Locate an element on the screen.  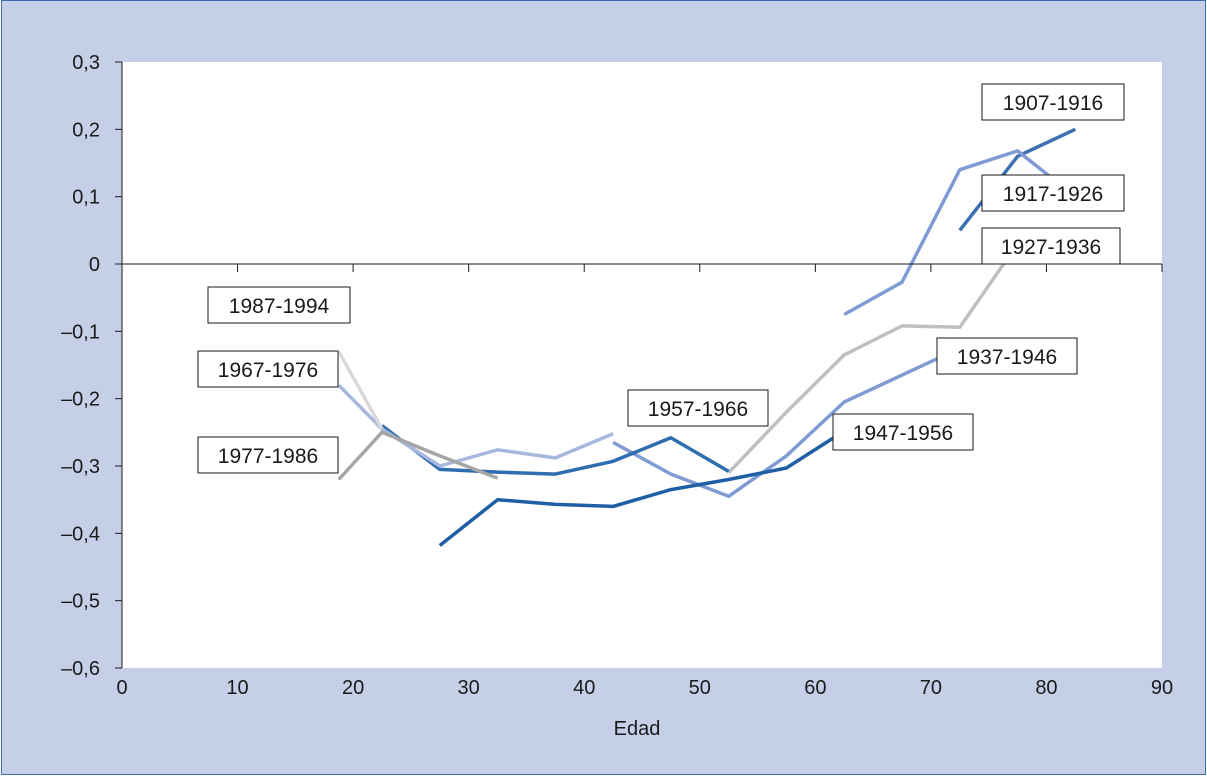
y-tick-label: –0,3 is located at coordinates (80, 467).